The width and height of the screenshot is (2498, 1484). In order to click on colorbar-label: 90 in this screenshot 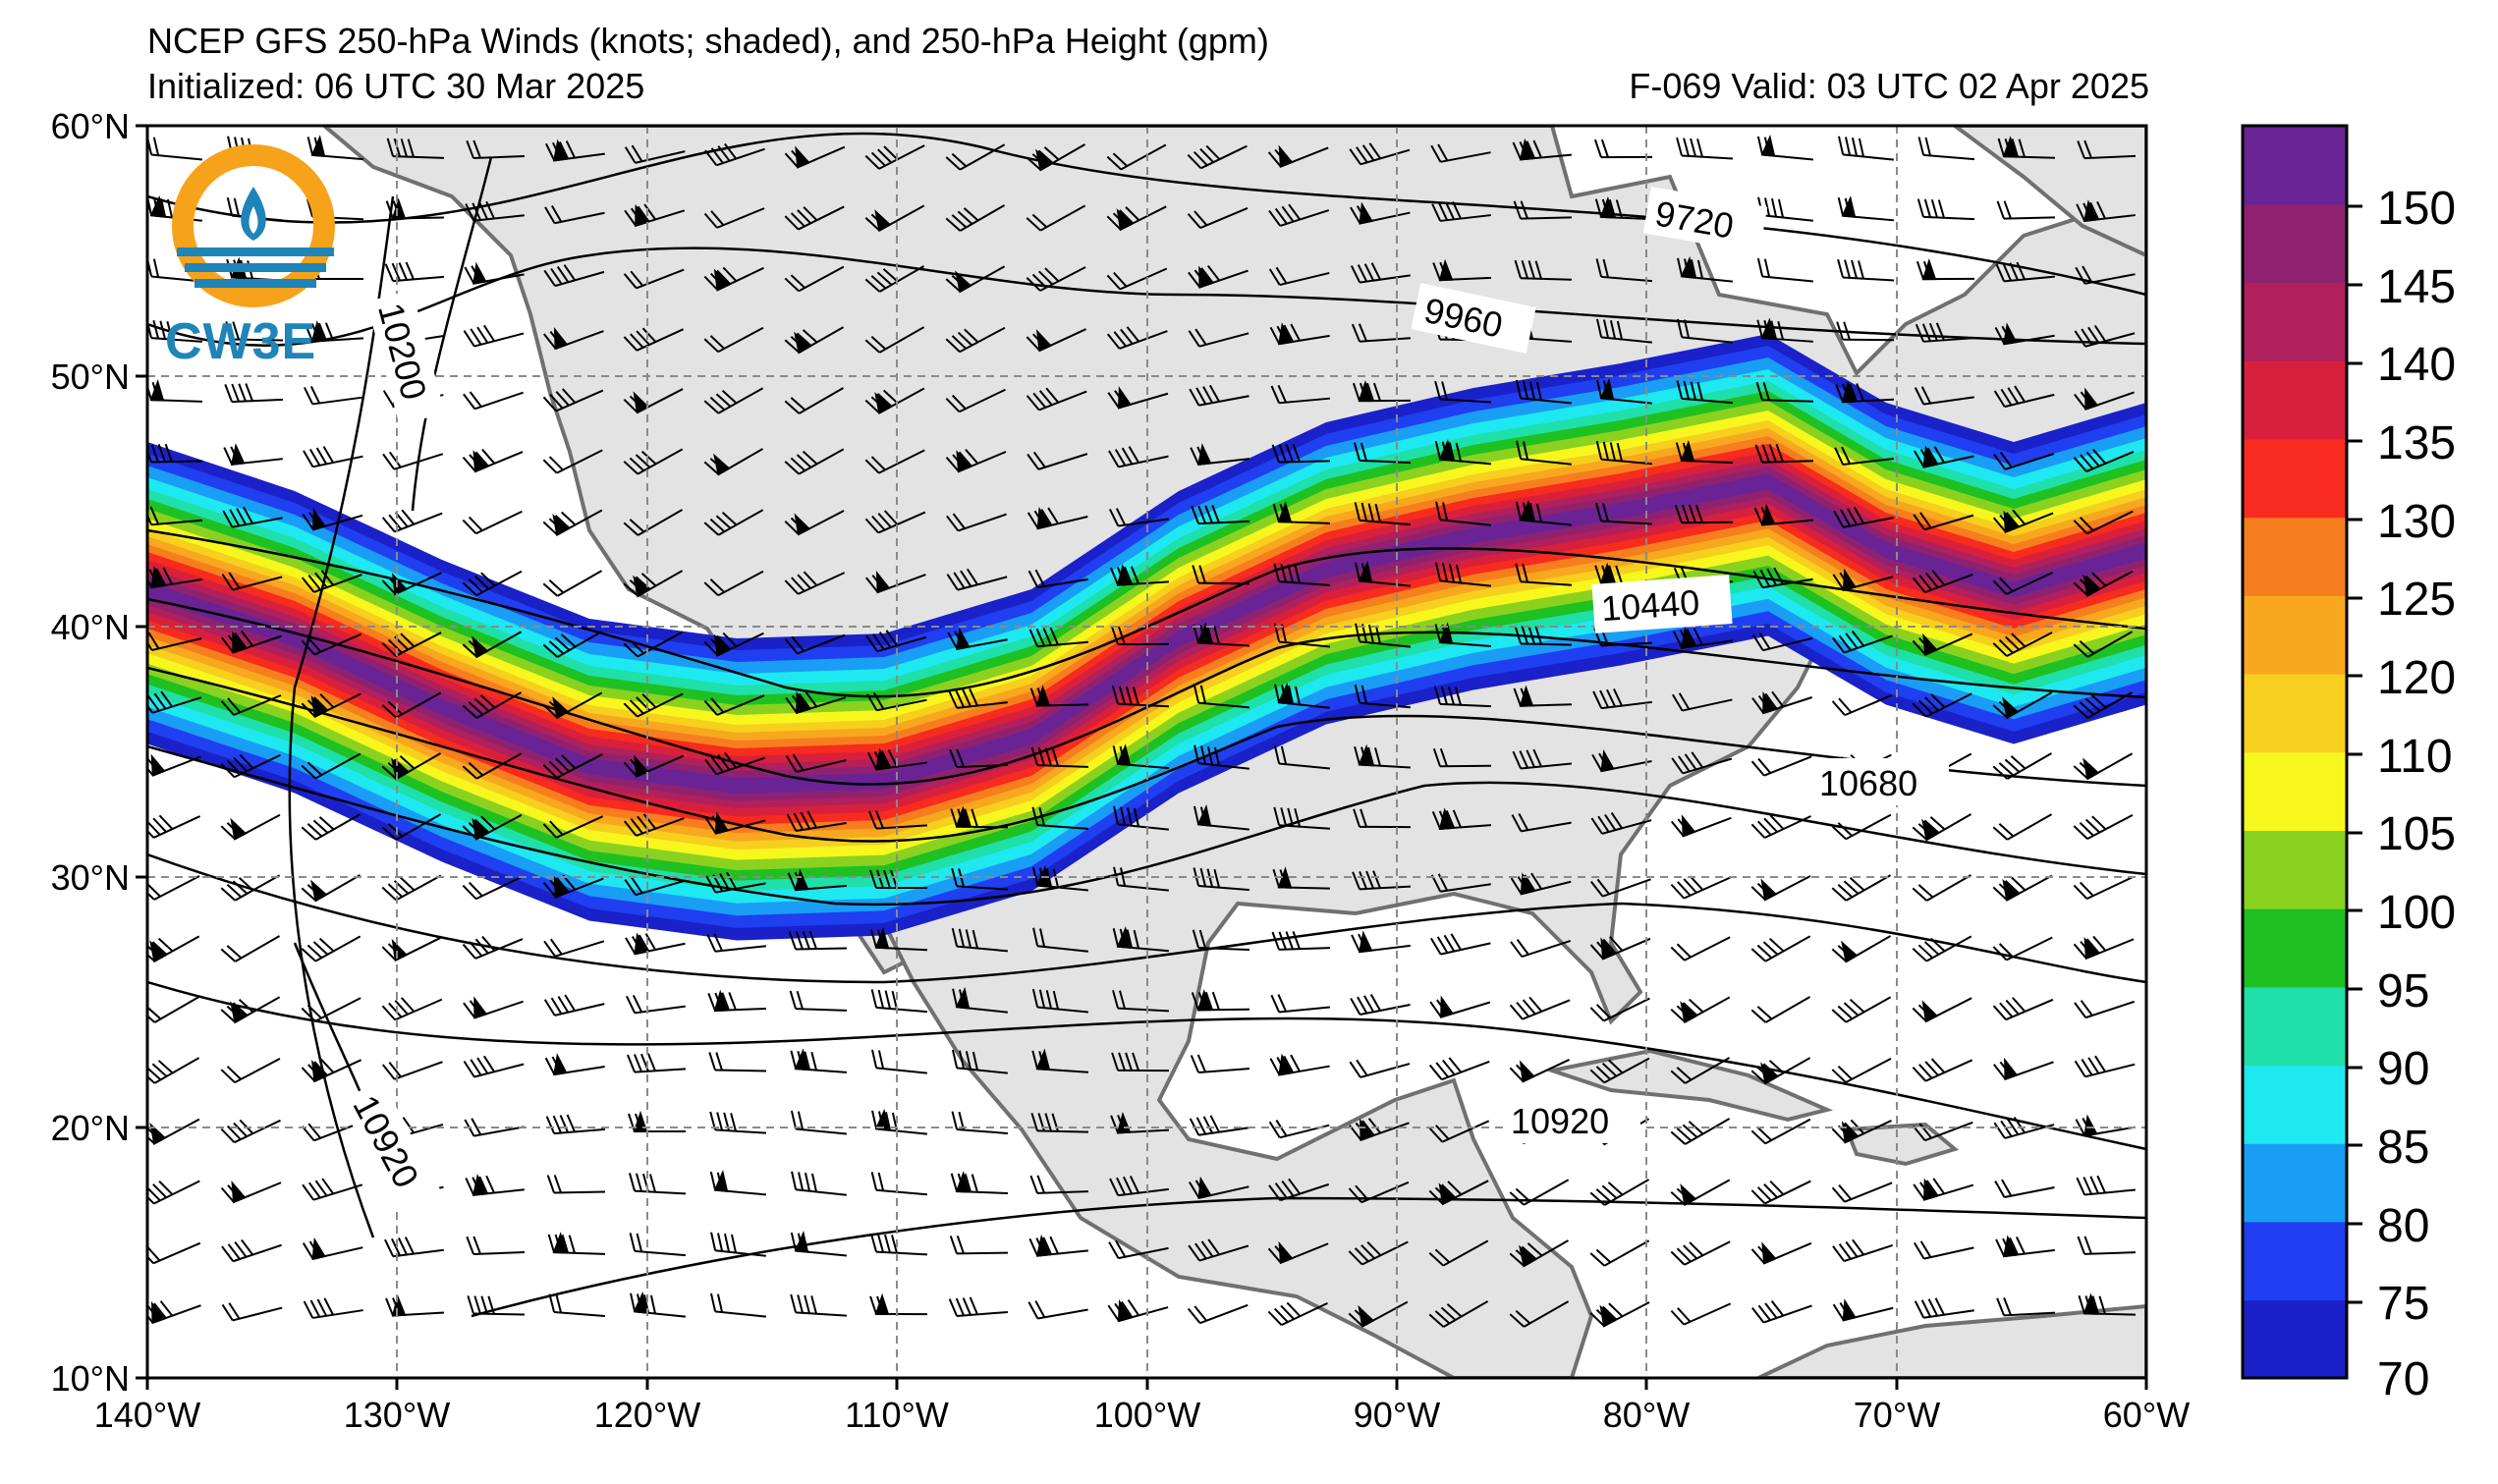, I will do `click(2403, 1069)`.